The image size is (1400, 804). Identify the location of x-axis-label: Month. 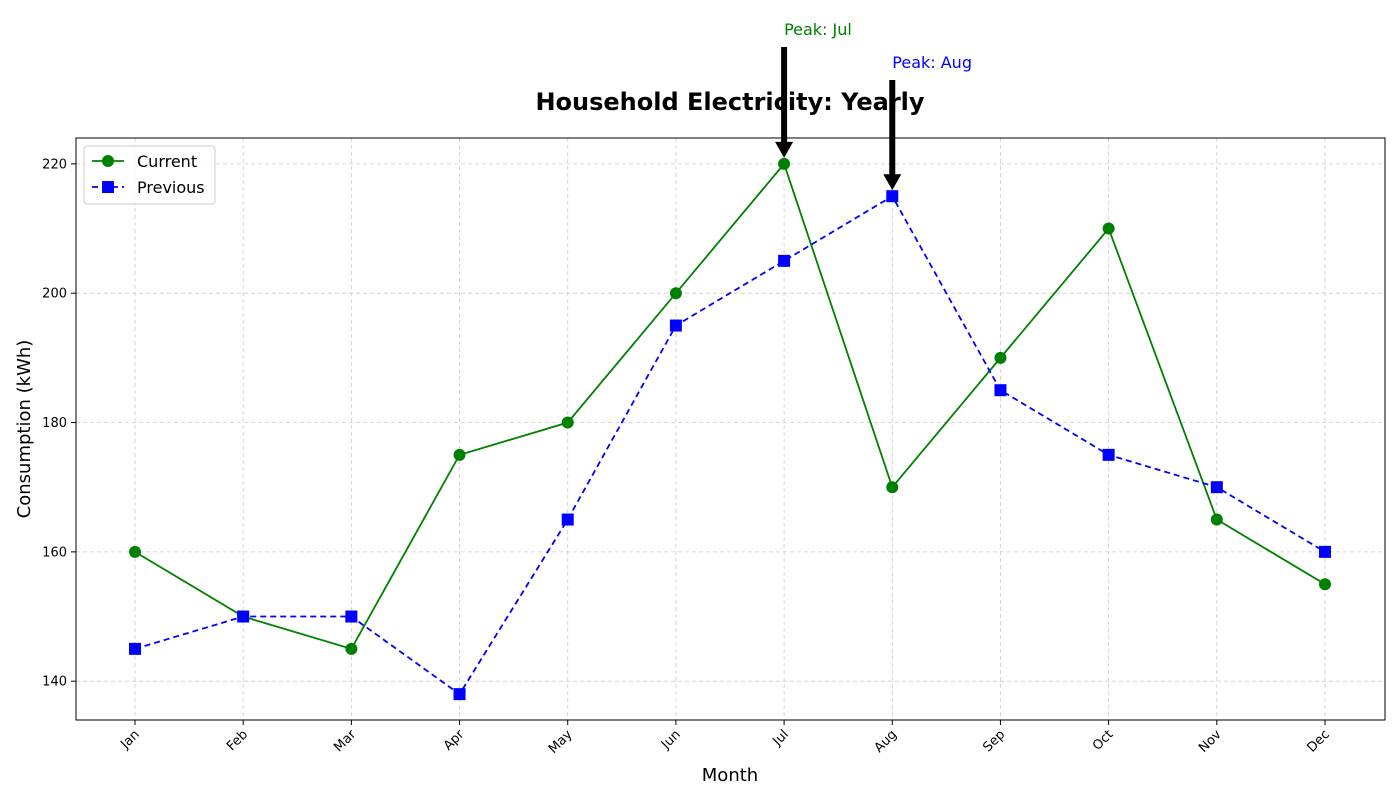
(730, 775).